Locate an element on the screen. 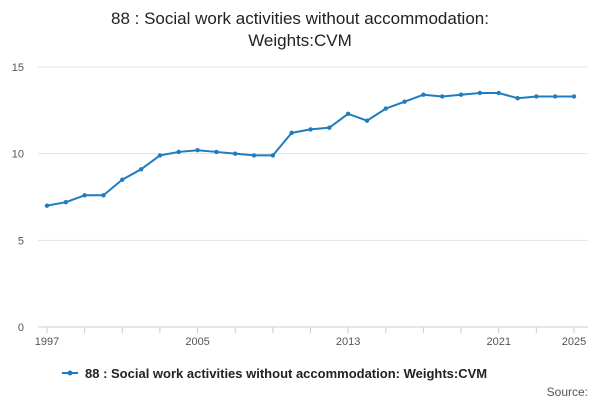  x-tick-label: 2013 is located at coordinates (348, 342).